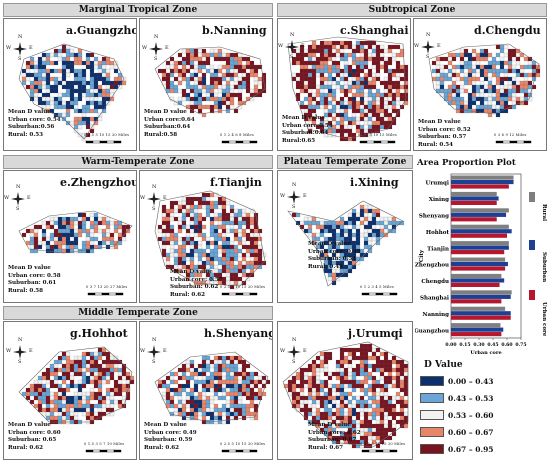  Describe the element at coordinates (457, 432) in the screenshot. I see `legend-item: 0.60 – 0.67` at that location.